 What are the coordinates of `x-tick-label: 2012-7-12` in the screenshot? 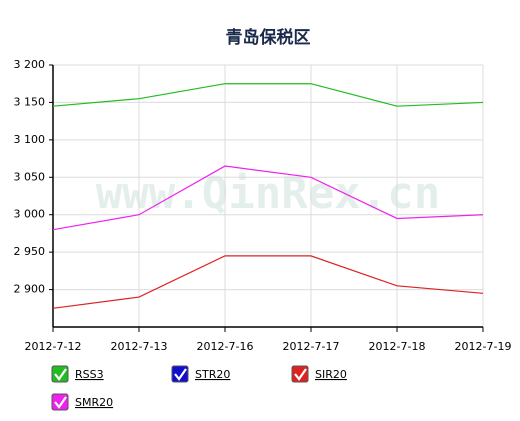 It's located at (53, 346).